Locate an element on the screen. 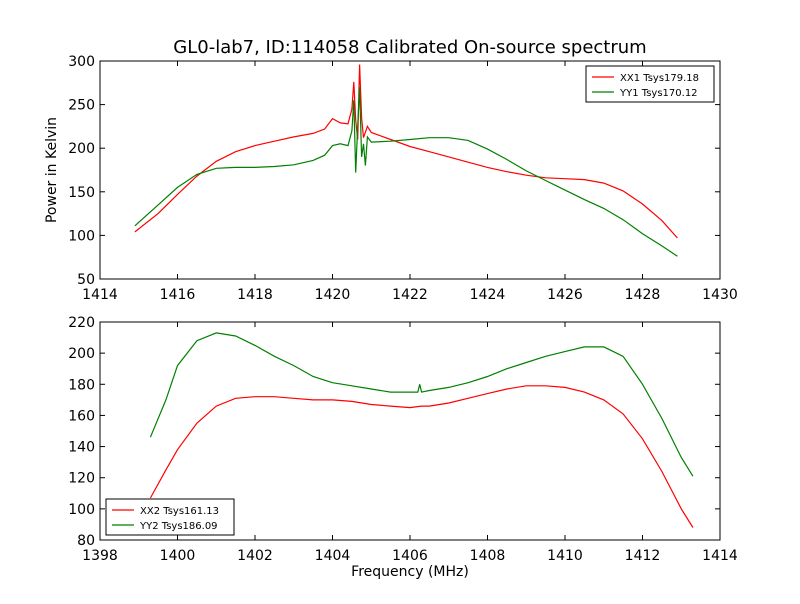 The height and width of the screenshot is (604, 800). x-tick-label: 1430 is located at coordinates (720, 295).